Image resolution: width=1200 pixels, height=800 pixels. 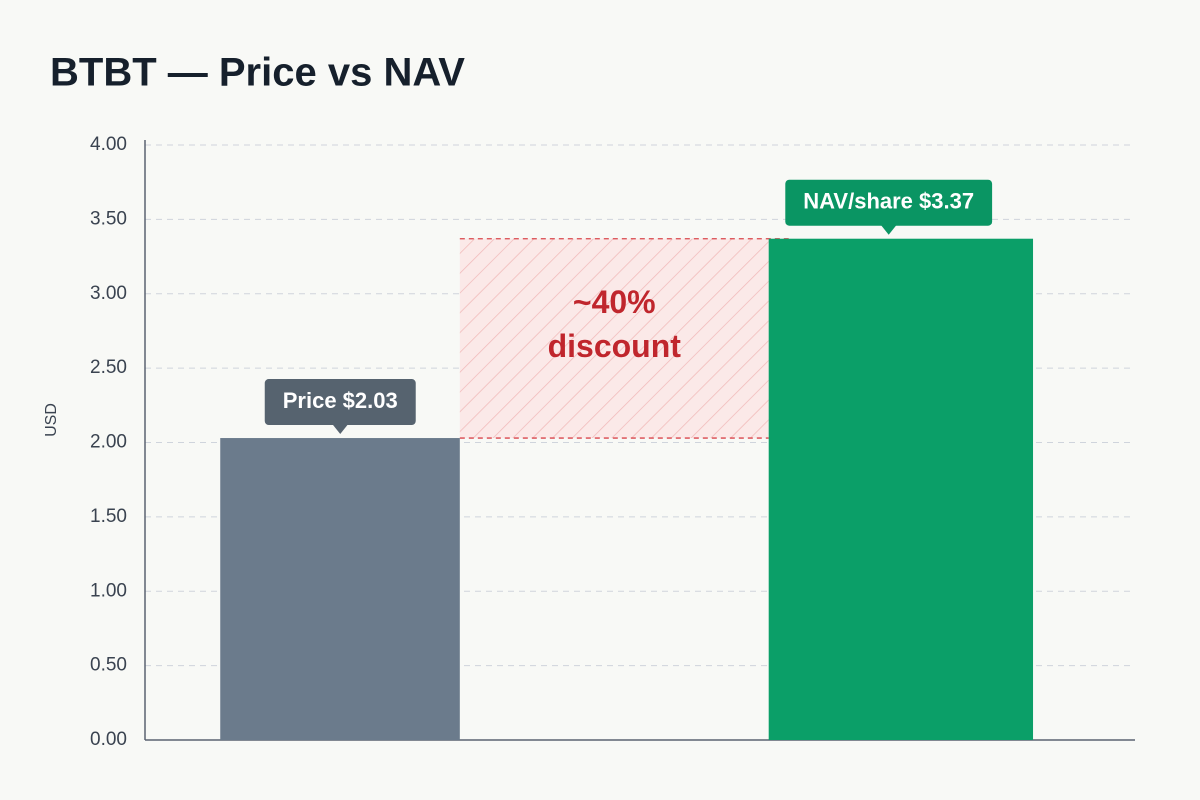 I want to click on y-tick-label: 0.50, so click(x=108, y=665).